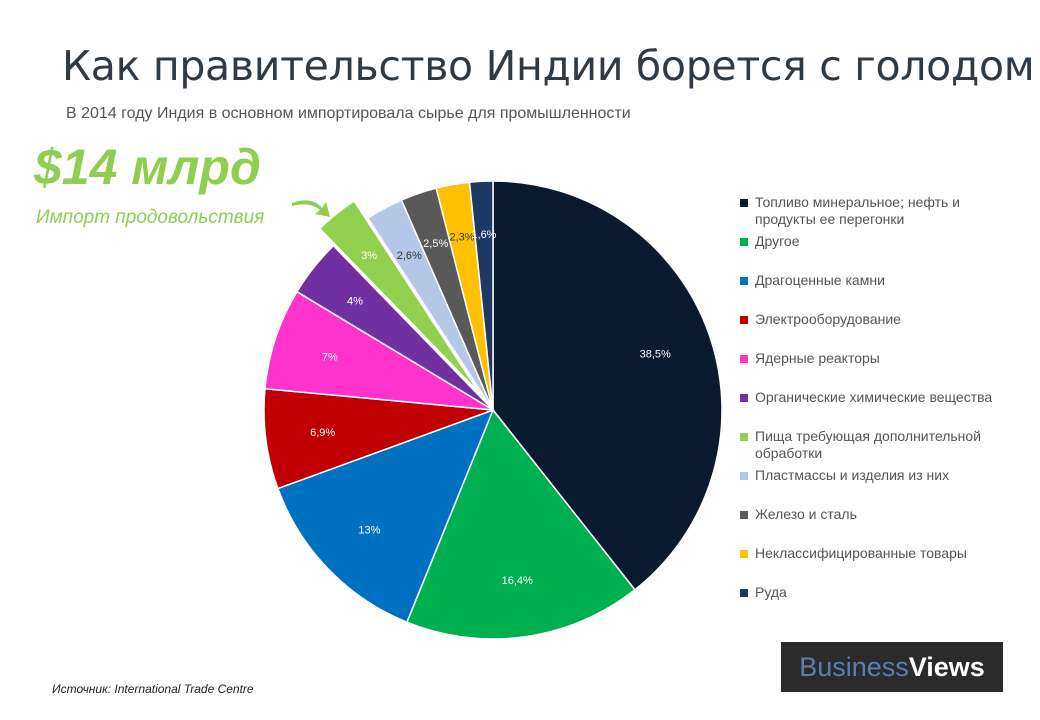  What do you see at coordinates (409, 256) in the screenshot?
I see `slice-data-label: 2,6%` at bounding box center [409, 256].